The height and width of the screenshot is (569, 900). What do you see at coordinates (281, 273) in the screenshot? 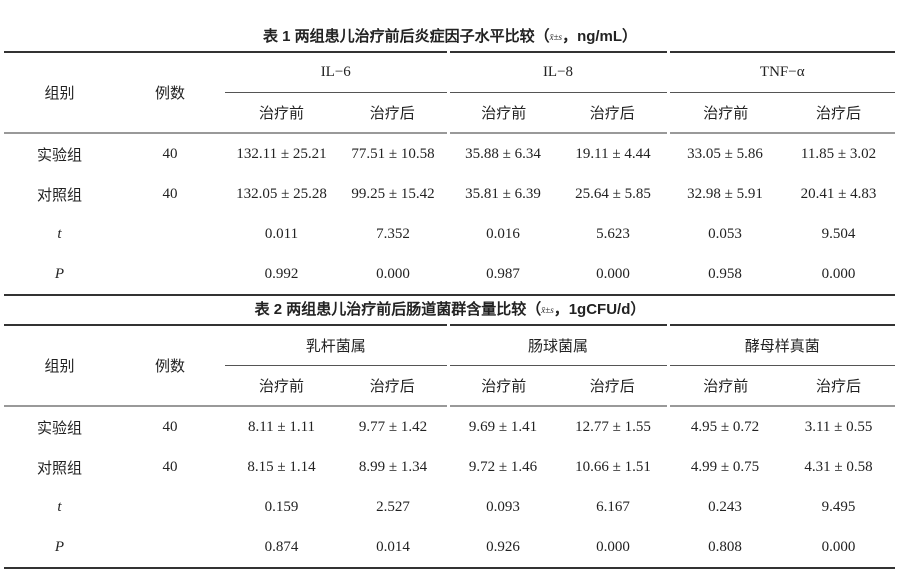
I see `table-cell: 0.992` at bounding box center [281, 273].